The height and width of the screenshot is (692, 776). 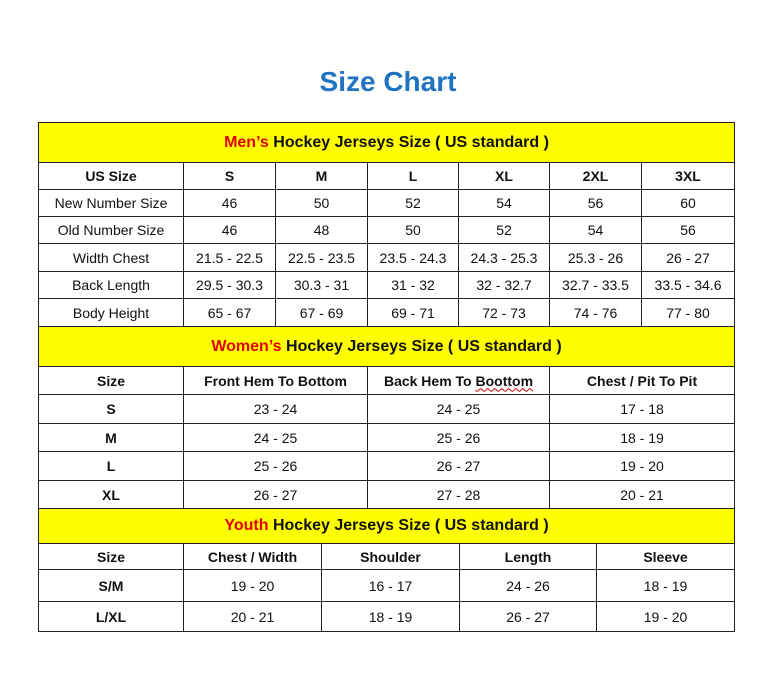 I want to click on table-cell: 27 - 28, so click(x=458, y=494).